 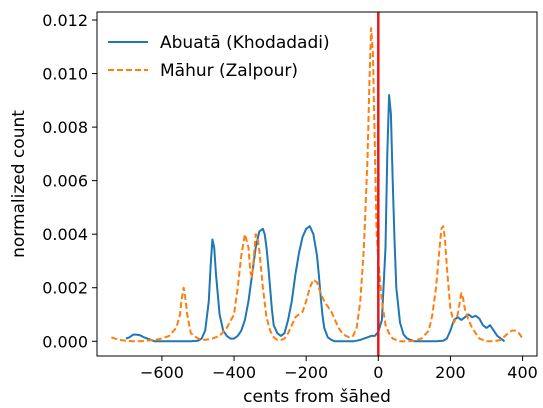 What do you see at coordinates (339, 369) in the screenshot?
I see `x-axis-ticks: −600 −400 −200 0 200 400` at bounding box center [339, 369].